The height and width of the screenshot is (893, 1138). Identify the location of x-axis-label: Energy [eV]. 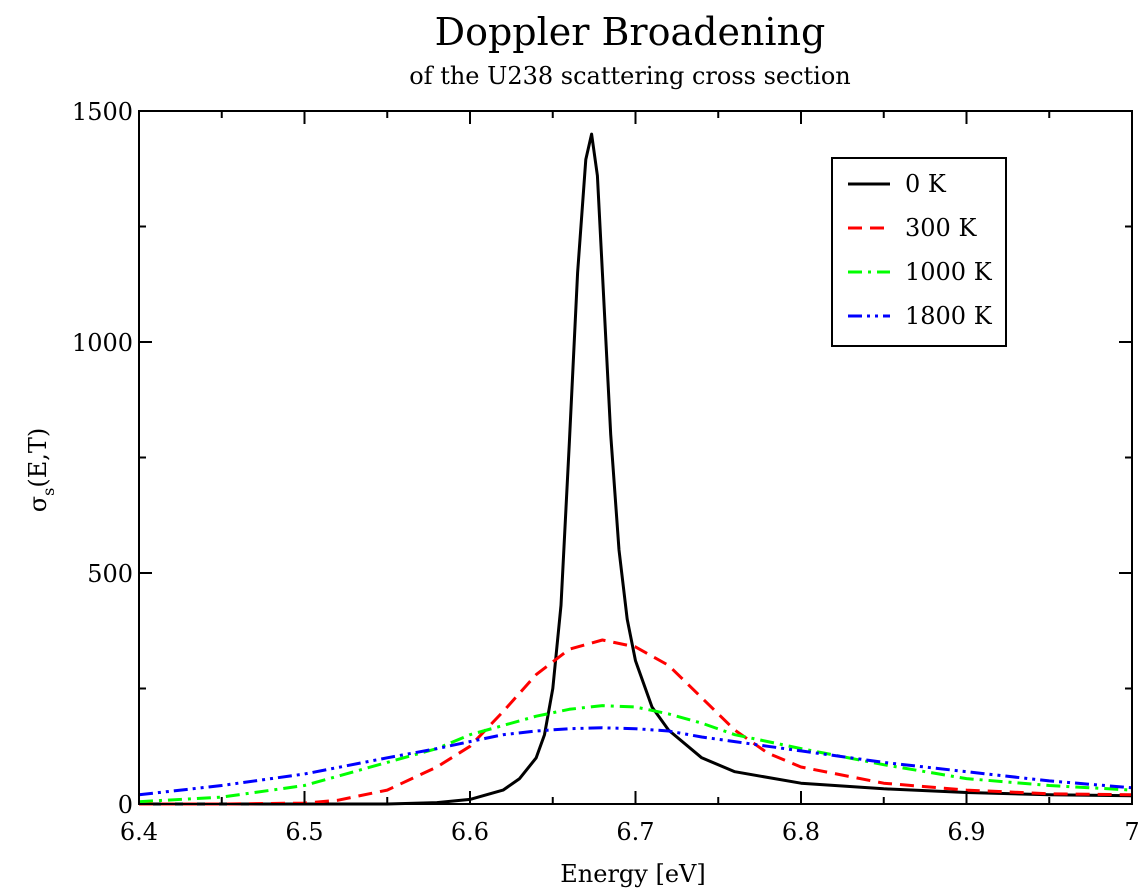
(632, 874).